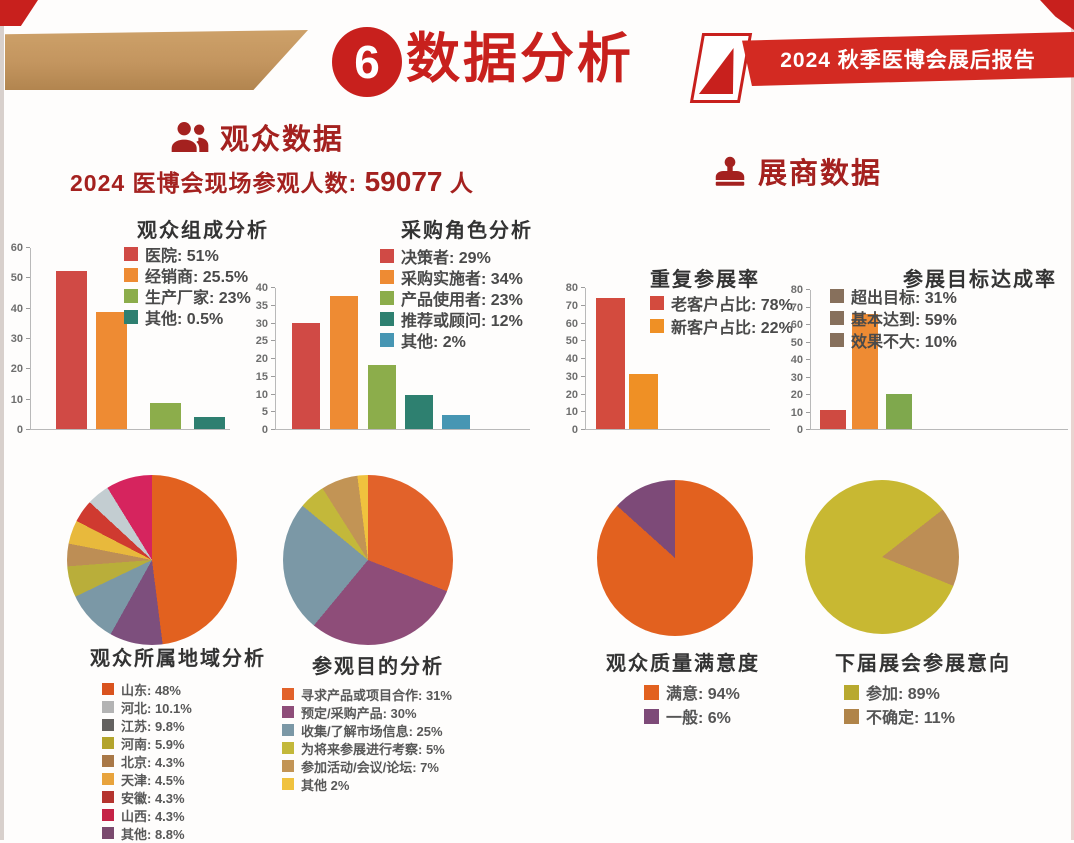 This screenshot has width=1074, height=843. I want to click on legend-next-expo-intention: 参加: 89% 不确定: 11%, so click(899, 704).